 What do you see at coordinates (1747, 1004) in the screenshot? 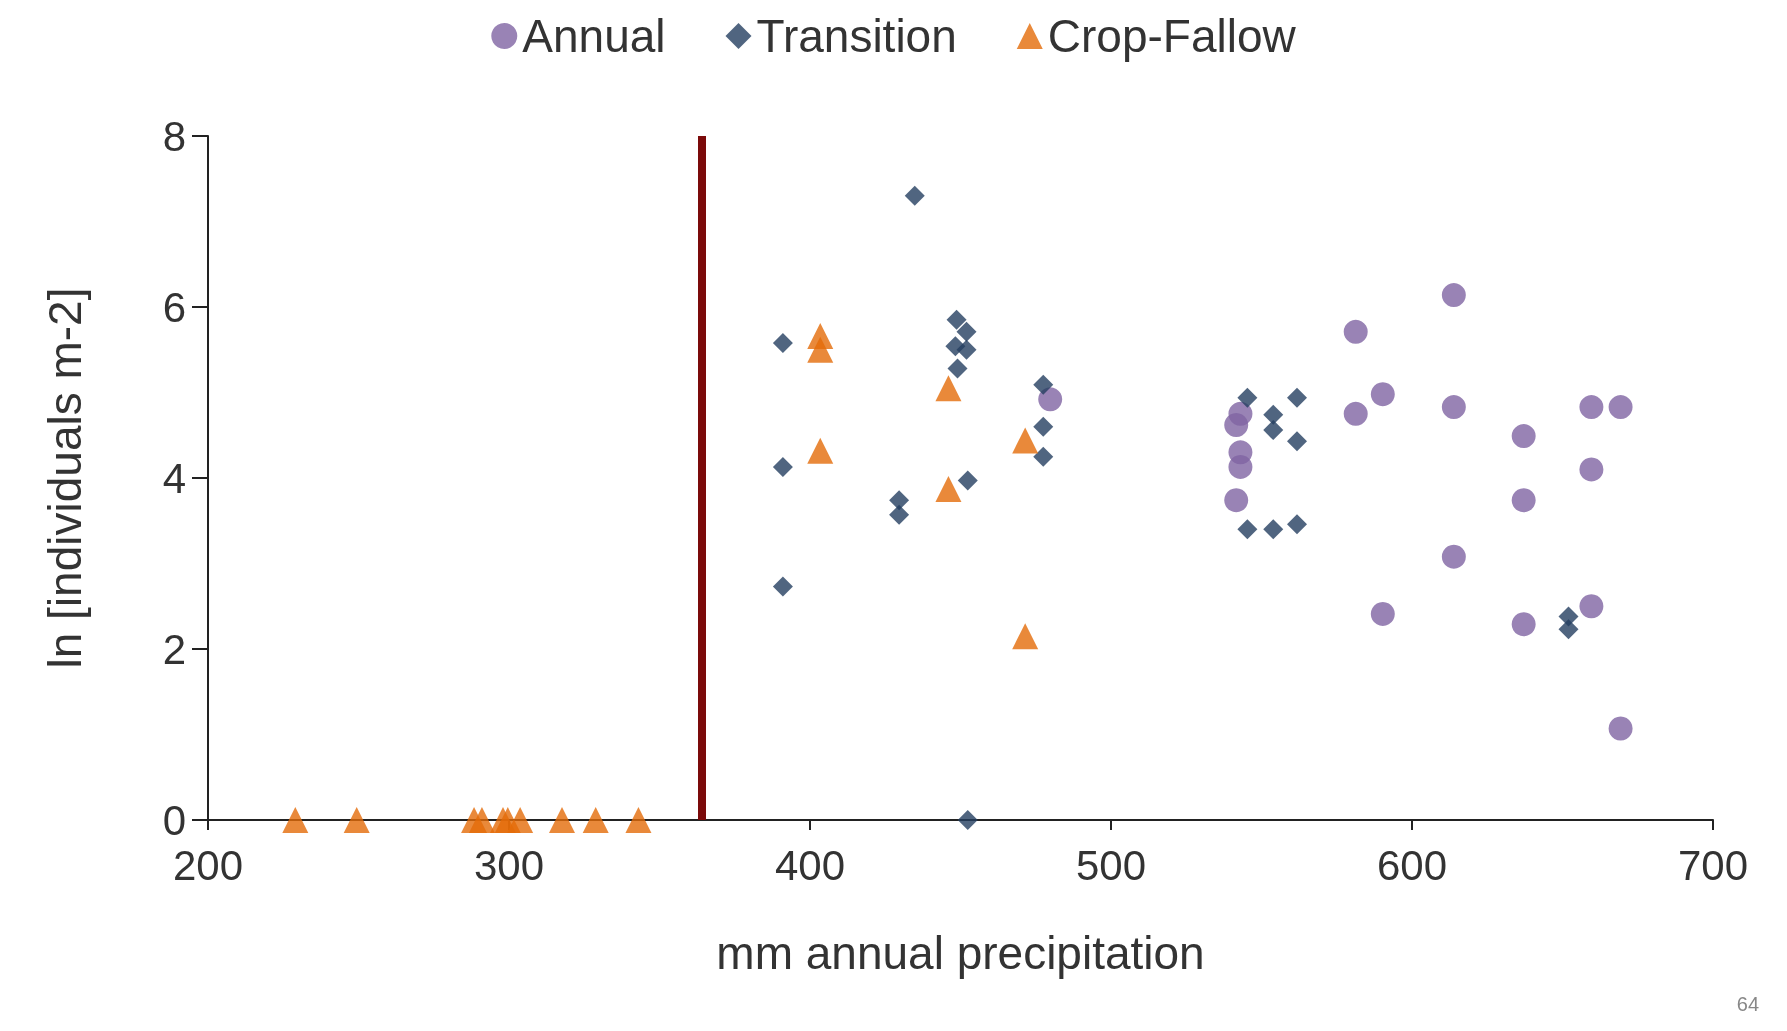
I see `text: 64` at bounding box center [1747, 1004].